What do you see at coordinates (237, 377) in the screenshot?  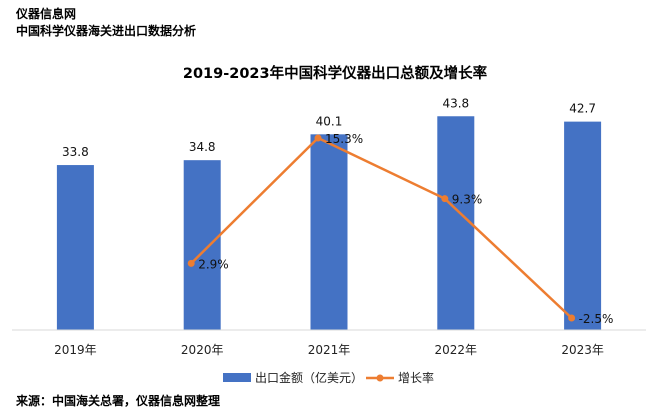 I see `legend-swatch-export` at bounding box center [237, 377].